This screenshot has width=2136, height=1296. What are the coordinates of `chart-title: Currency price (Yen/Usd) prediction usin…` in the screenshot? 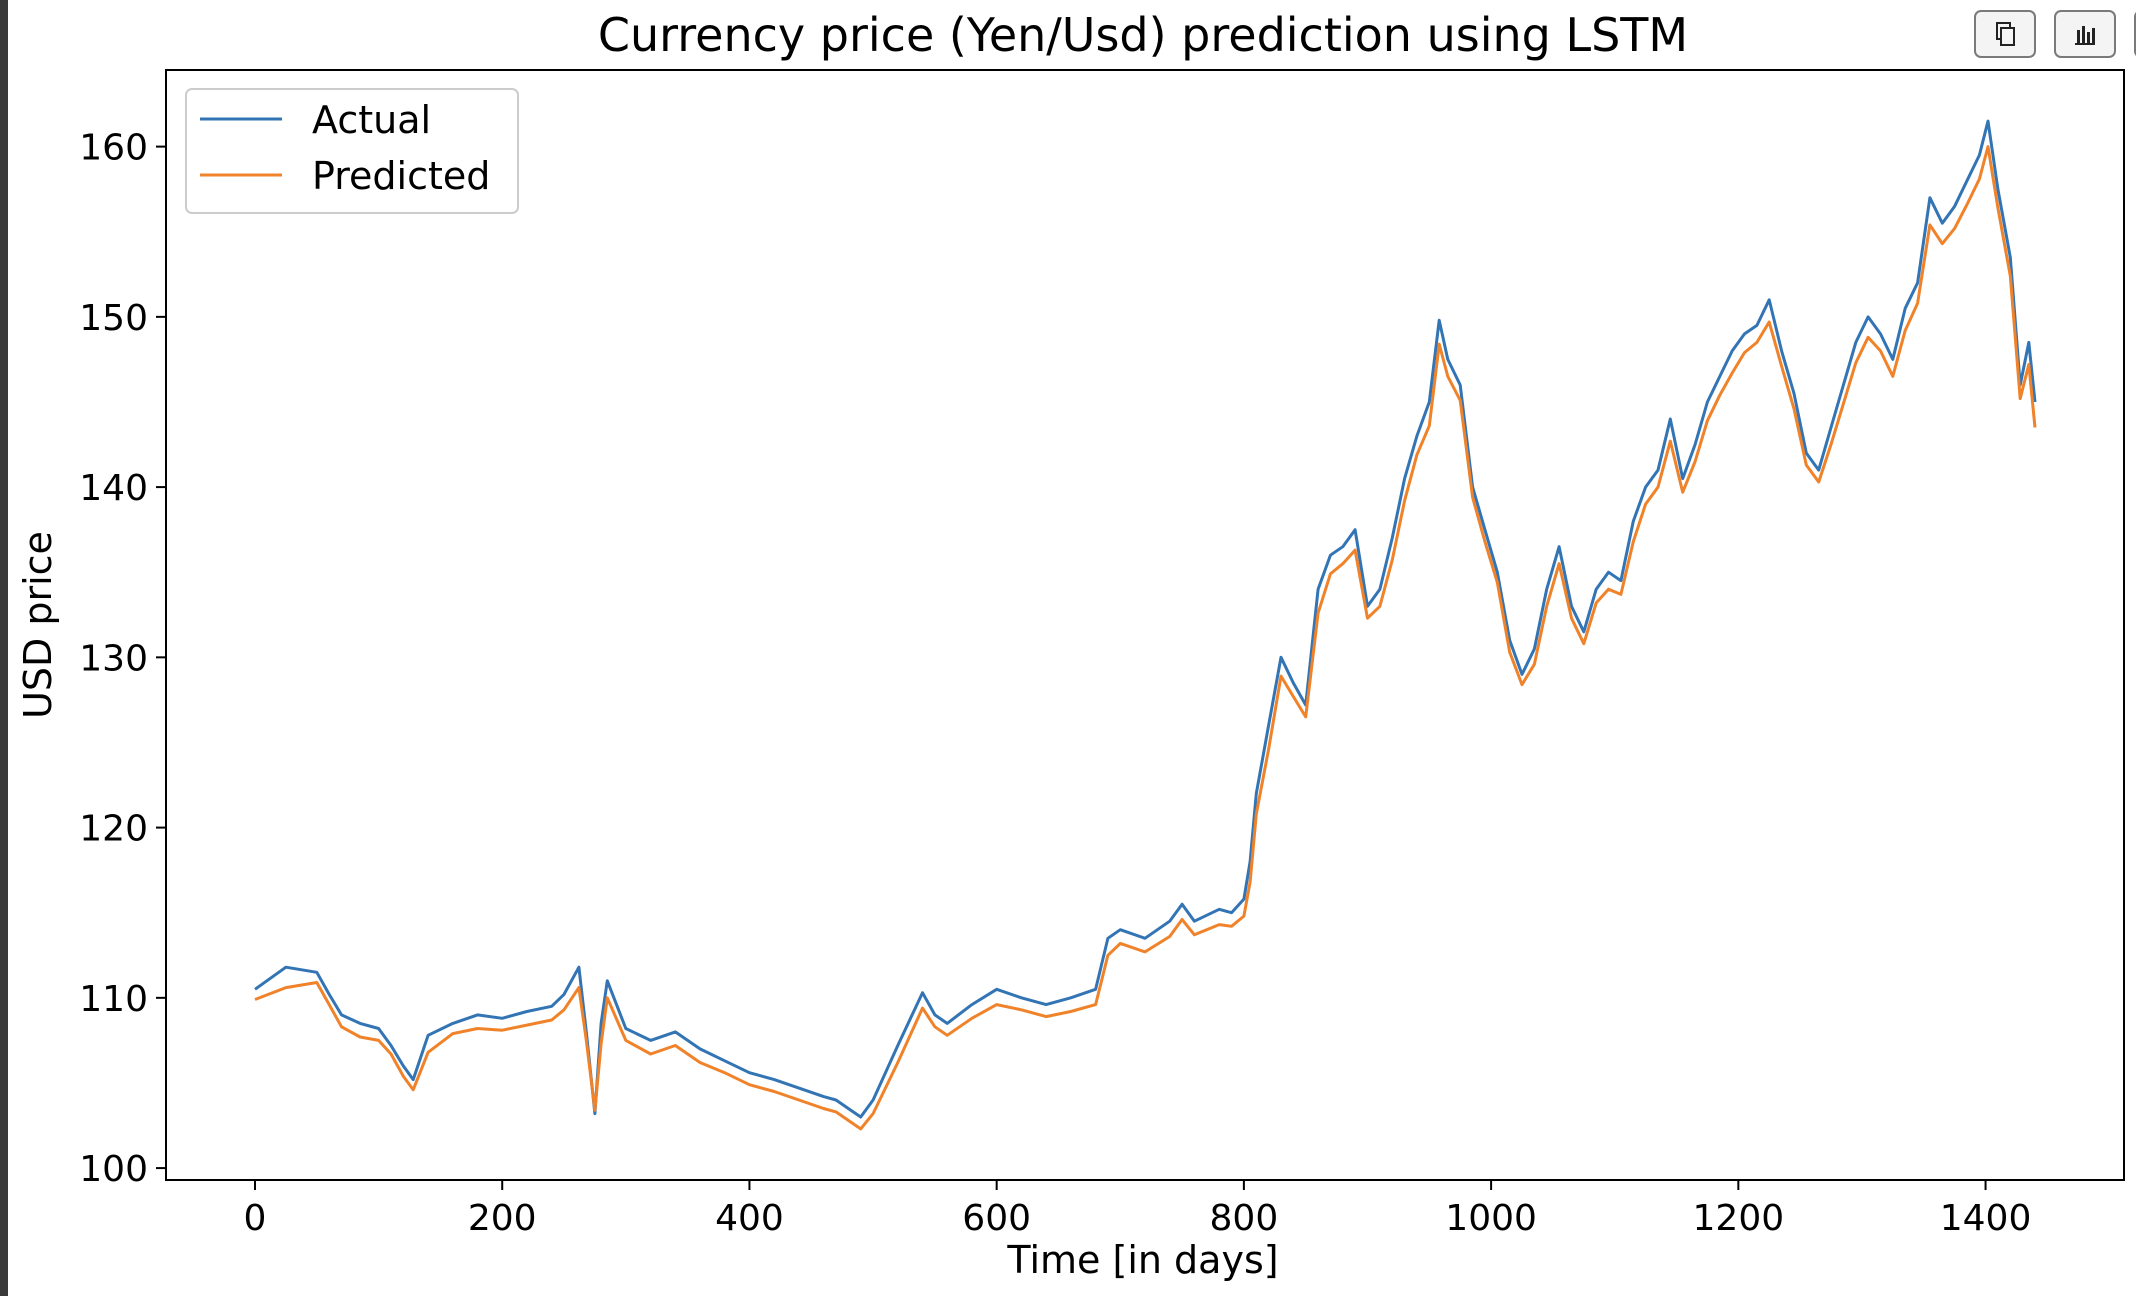 It's located at (1143, 35).